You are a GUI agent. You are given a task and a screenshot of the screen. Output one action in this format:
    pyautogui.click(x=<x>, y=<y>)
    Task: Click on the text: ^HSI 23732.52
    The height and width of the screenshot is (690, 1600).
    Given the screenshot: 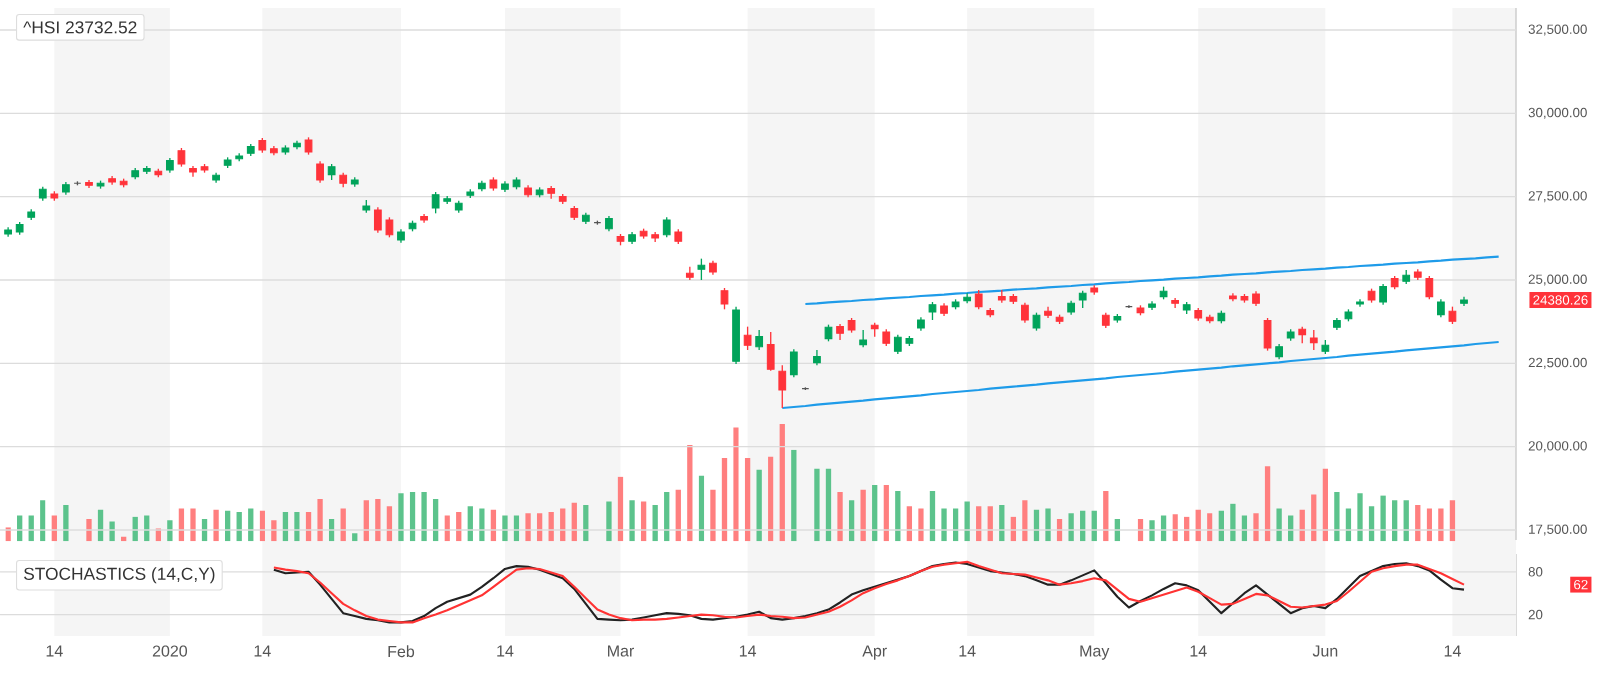 What is the action you would take?
    pyautogui.click(x=80, y=27)
    